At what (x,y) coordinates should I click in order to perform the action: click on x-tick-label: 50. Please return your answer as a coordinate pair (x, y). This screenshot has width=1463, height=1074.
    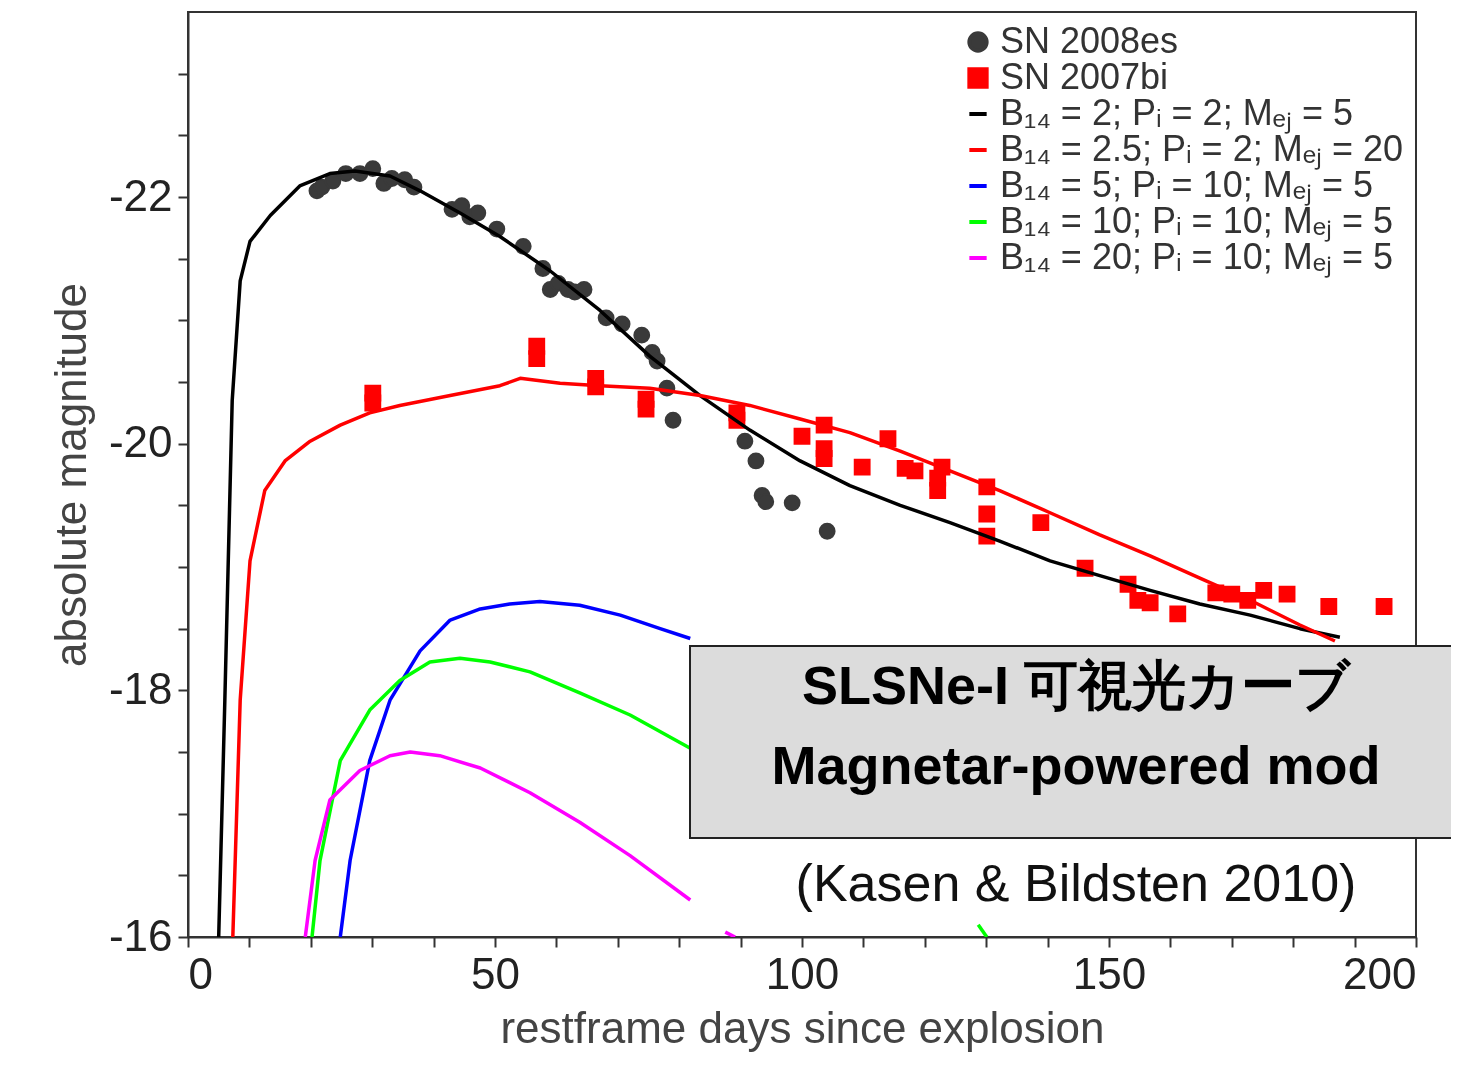
    Looking at the image, I should click on (495, 973).